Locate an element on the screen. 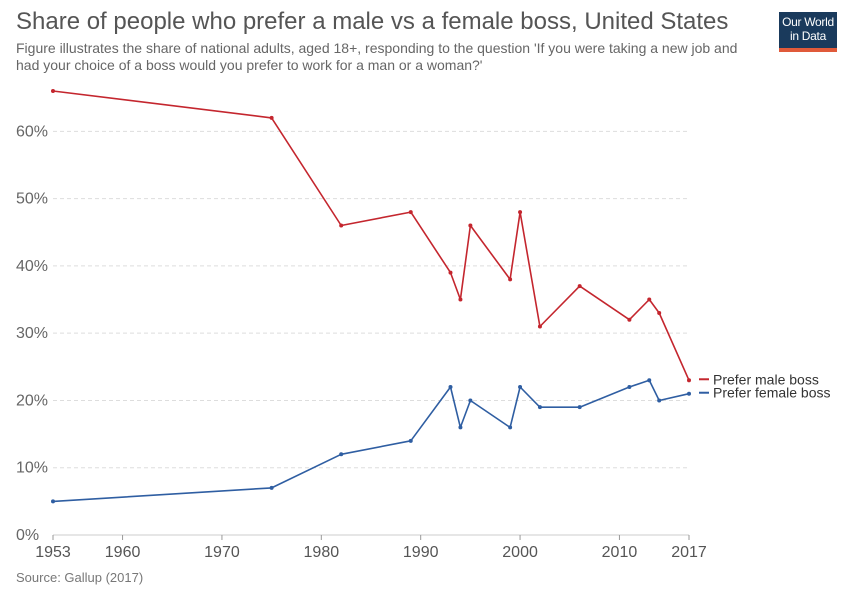 Image resolution: width=850 pixels, height=600 pixels. logo-line-1: Our World is located at coordinates (808, 22).